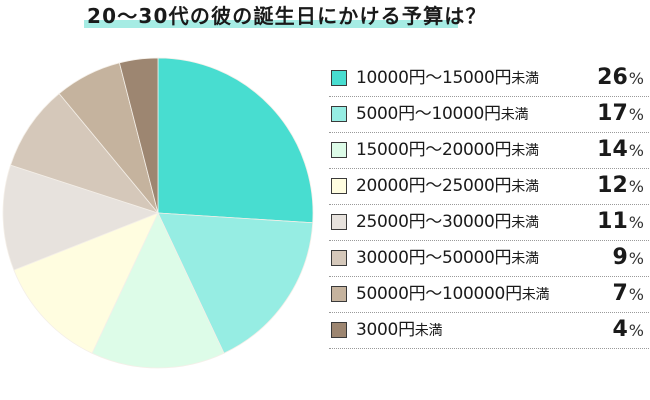  Describe the element at coordinates (447, 222) in the screenshot. I see `legend-label: 25000円～30000円未満` at that location.